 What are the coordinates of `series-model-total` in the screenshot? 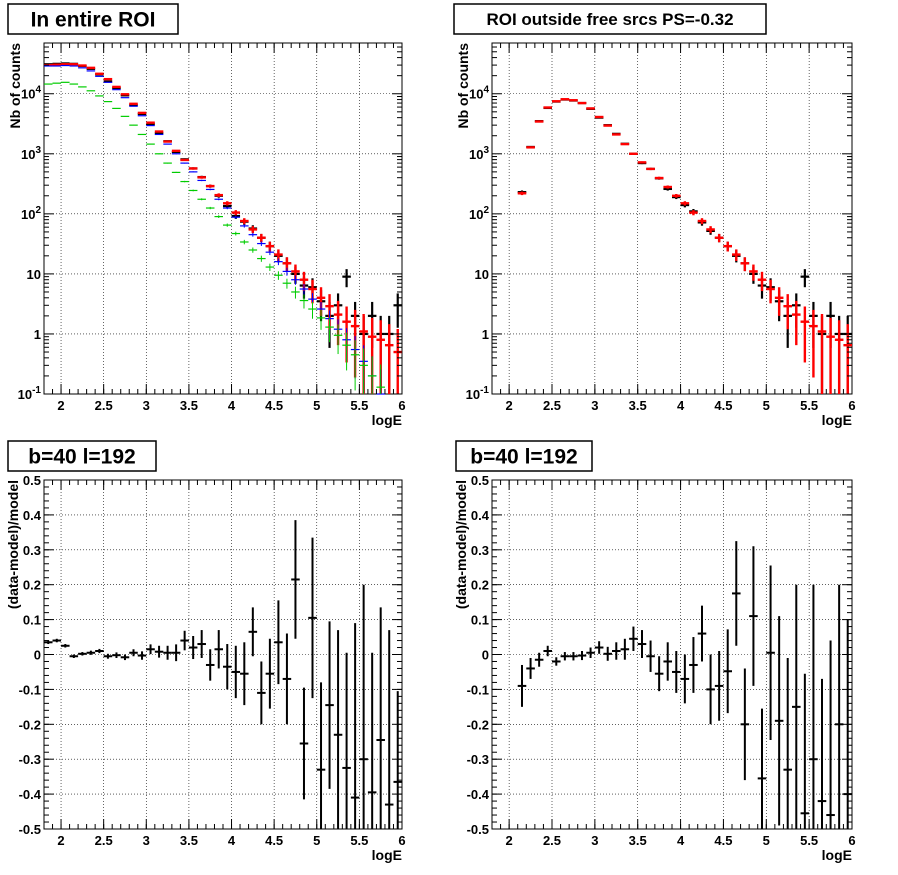 It's located at (684, 246).